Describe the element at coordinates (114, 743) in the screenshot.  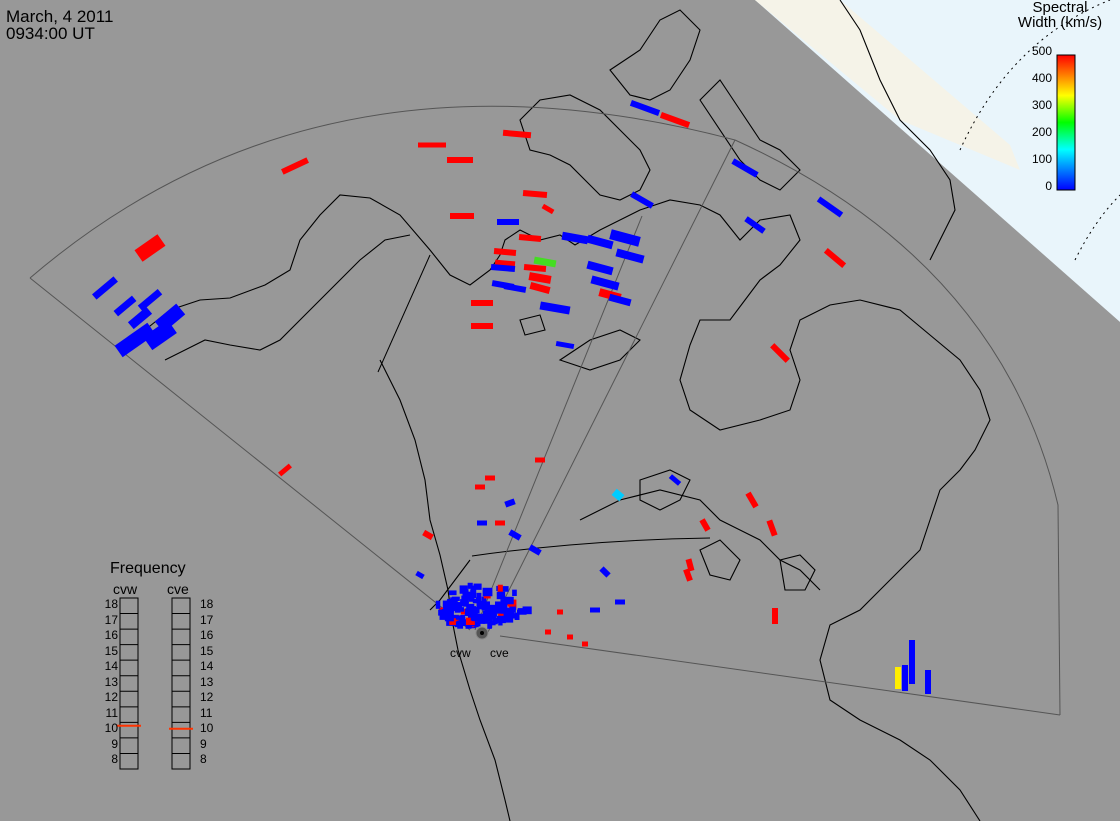
I see `frequency-scale-label: 9` at that location.